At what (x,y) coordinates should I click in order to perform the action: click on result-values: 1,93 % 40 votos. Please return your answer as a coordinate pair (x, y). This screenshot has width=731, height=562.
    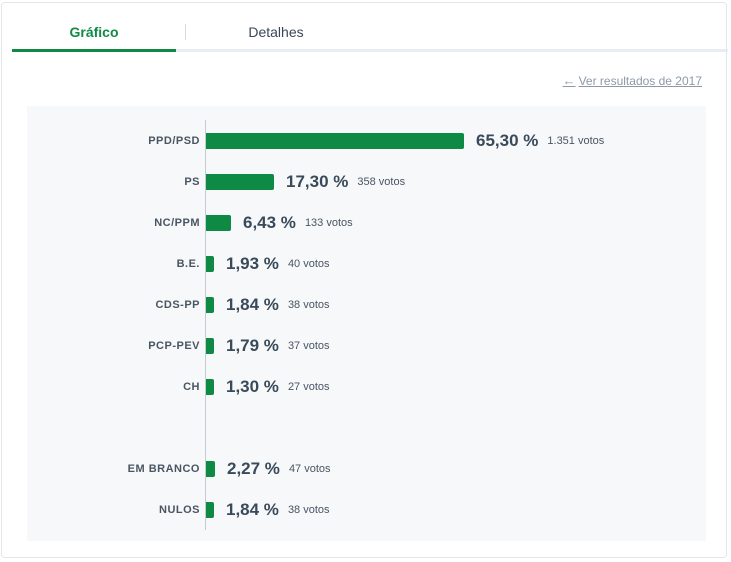
    Looking at the image, I should click on (278, 264).